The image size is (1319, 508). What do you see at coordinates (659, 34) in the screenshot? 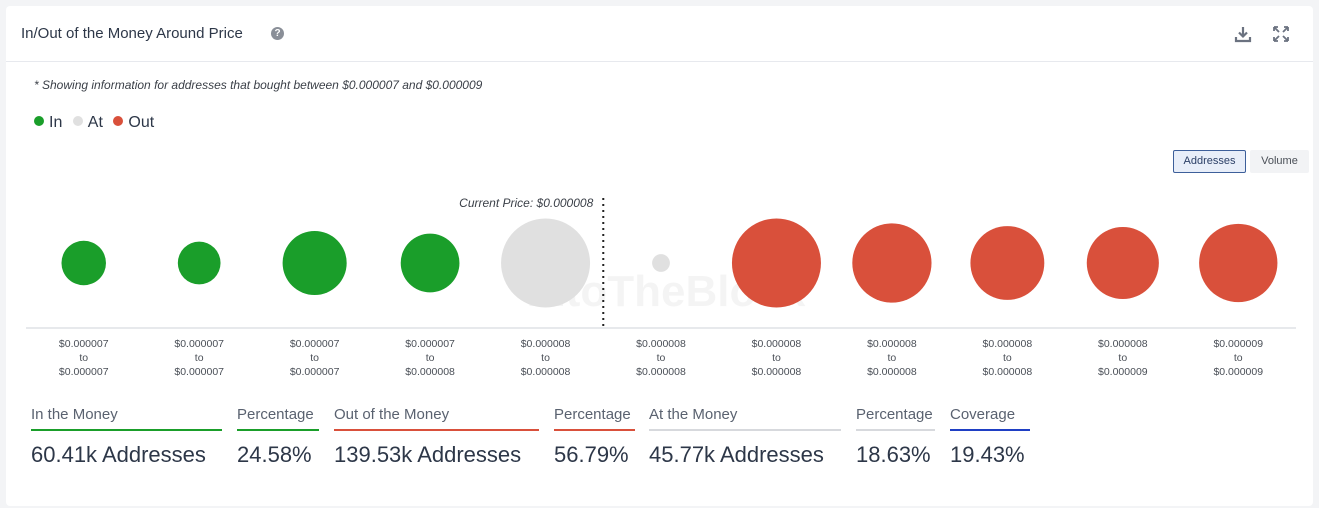
I see `card-header: In/Out of the Money Around Price ?` at bounding box center [659, 34].